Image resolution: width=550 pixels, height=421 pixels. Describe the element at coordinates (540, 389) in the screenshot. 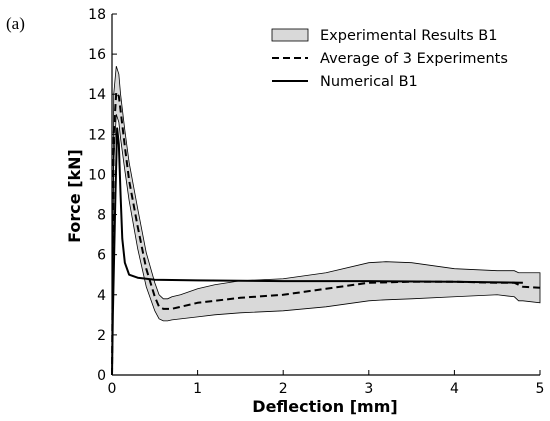

I see `x-tick-label: 5` at that location.